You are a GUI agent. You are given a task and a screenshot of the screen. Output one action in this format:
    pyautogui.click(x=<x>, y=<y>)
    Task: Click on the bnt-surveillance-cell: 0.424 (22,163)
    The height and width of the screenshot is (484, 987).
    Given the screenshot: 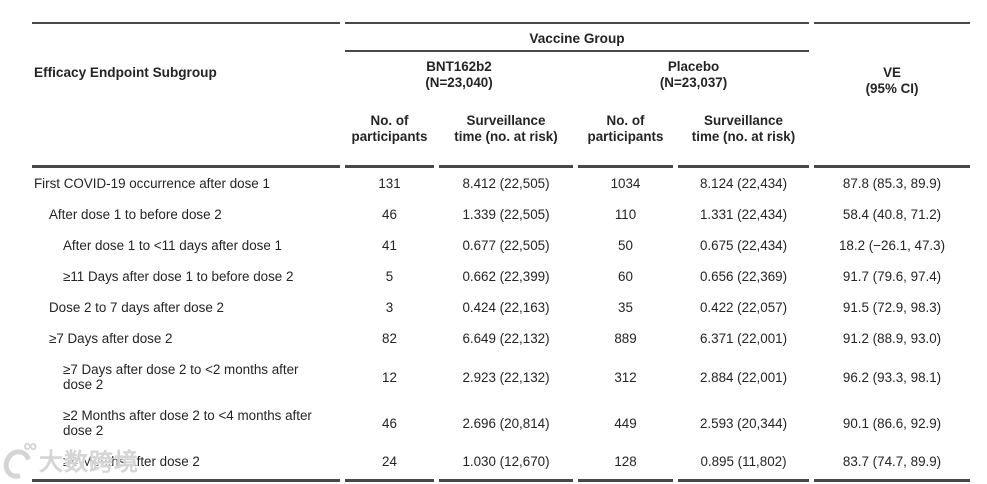 What is the action you would take?
    pyautogui.click(x=506, y=307)
    